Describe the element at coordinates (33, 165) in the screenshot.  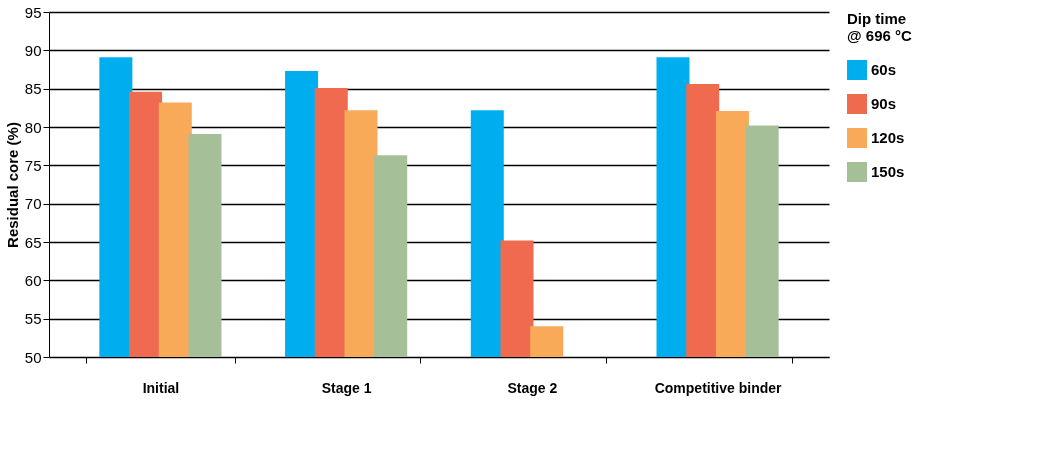
I see `y-tick-label: 75` at that location.